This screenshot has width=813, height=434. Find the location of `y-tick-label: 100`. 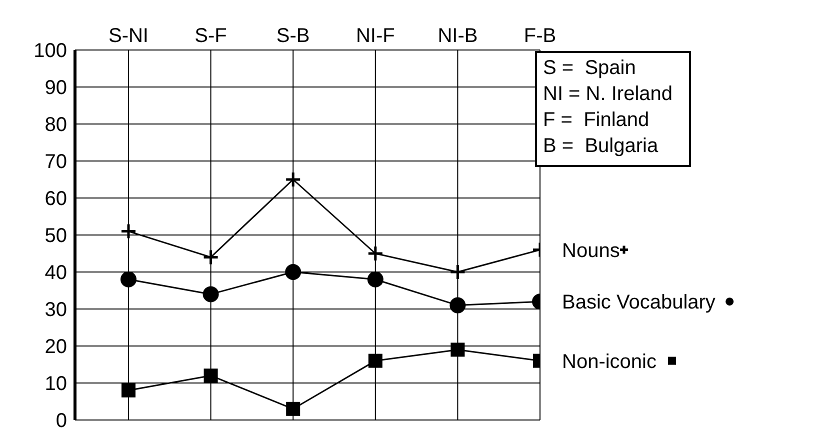

y-tick-label: 100 is located at coordinates (50, 51).